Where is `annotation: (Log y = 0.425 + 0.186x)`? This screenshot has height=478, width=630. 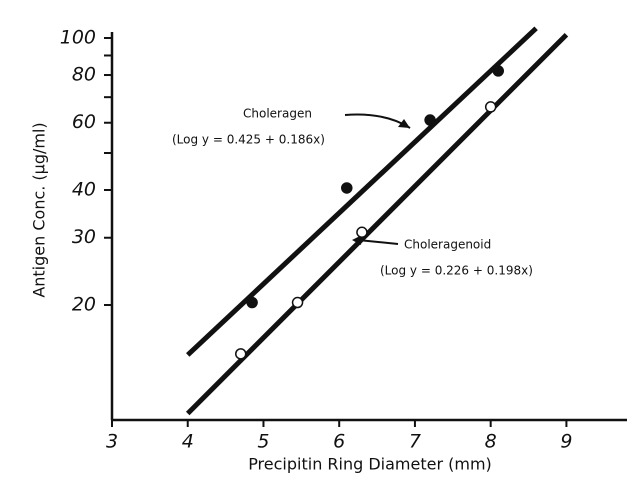
annotation: (Log y = 0.425 + 0.186x) is located at coordinates (248, 140).